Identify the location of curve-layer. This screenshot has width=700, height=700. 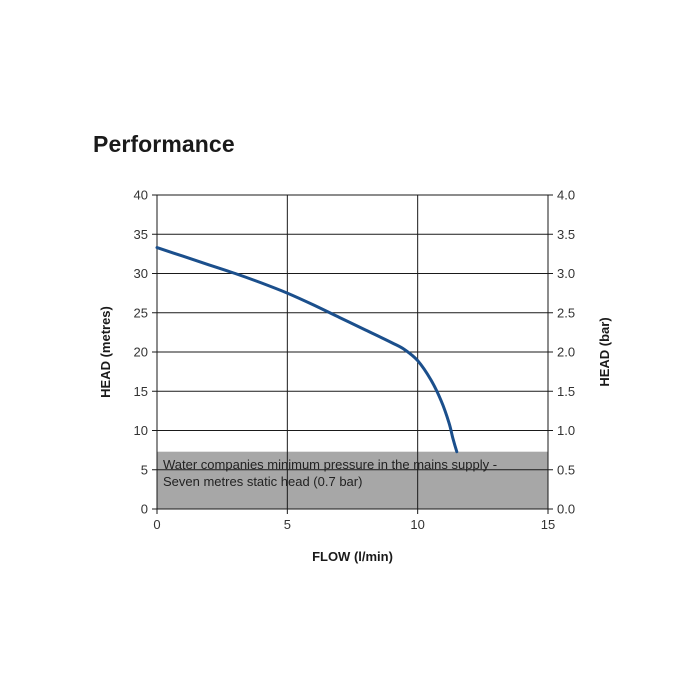
(307, 350).